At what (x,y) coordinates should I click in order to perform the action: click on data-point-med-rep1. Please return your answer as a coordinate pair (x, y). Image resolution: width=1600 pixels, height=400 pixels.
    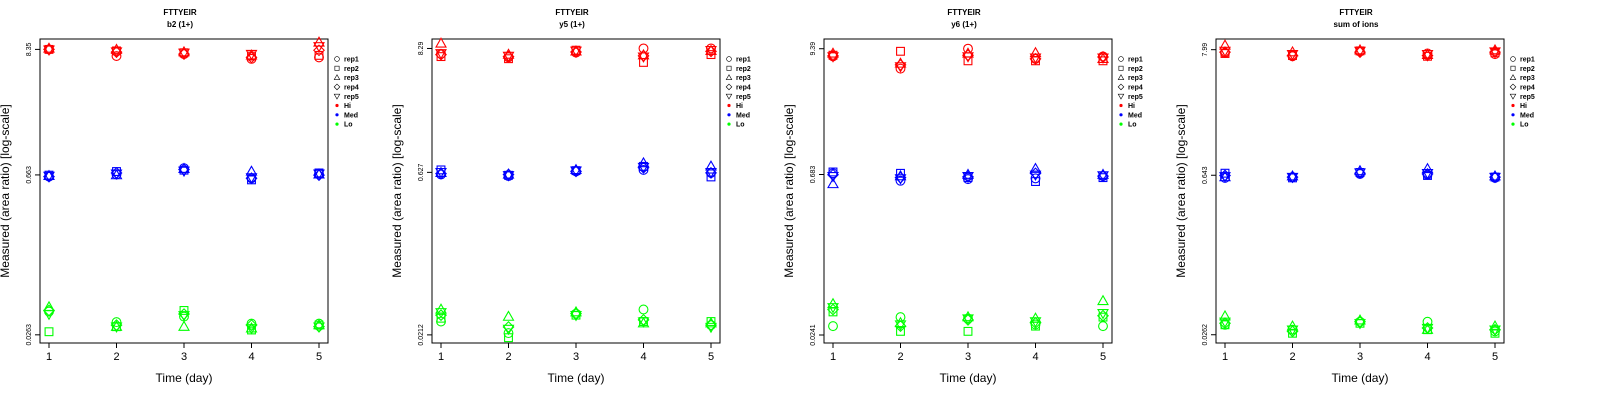
    Looking at the image, I should click on (900, 180).